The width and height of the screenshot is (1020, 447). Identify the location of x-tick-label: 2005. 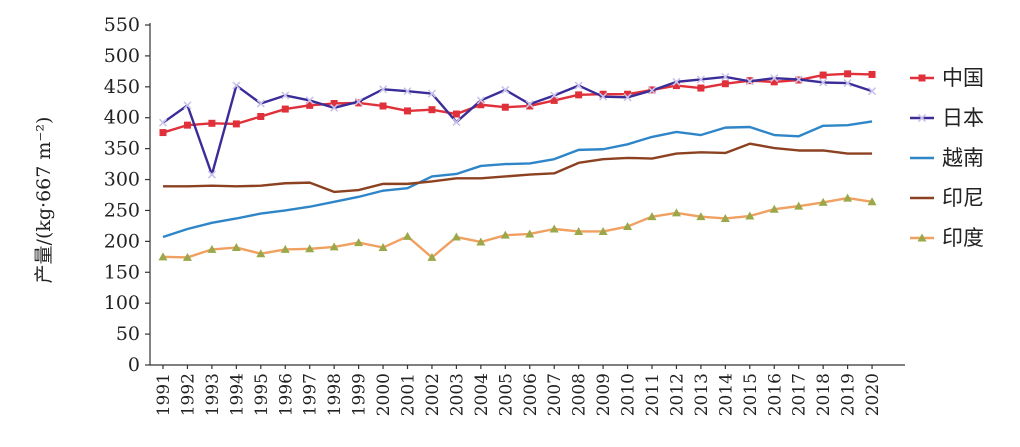
(506, 394).